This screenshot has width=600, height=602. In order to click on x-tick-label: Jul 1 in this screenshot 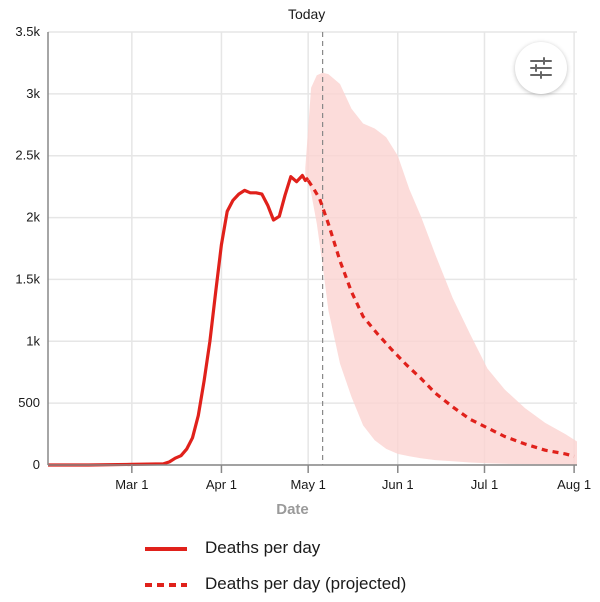, I will do `click(484, 484)`.